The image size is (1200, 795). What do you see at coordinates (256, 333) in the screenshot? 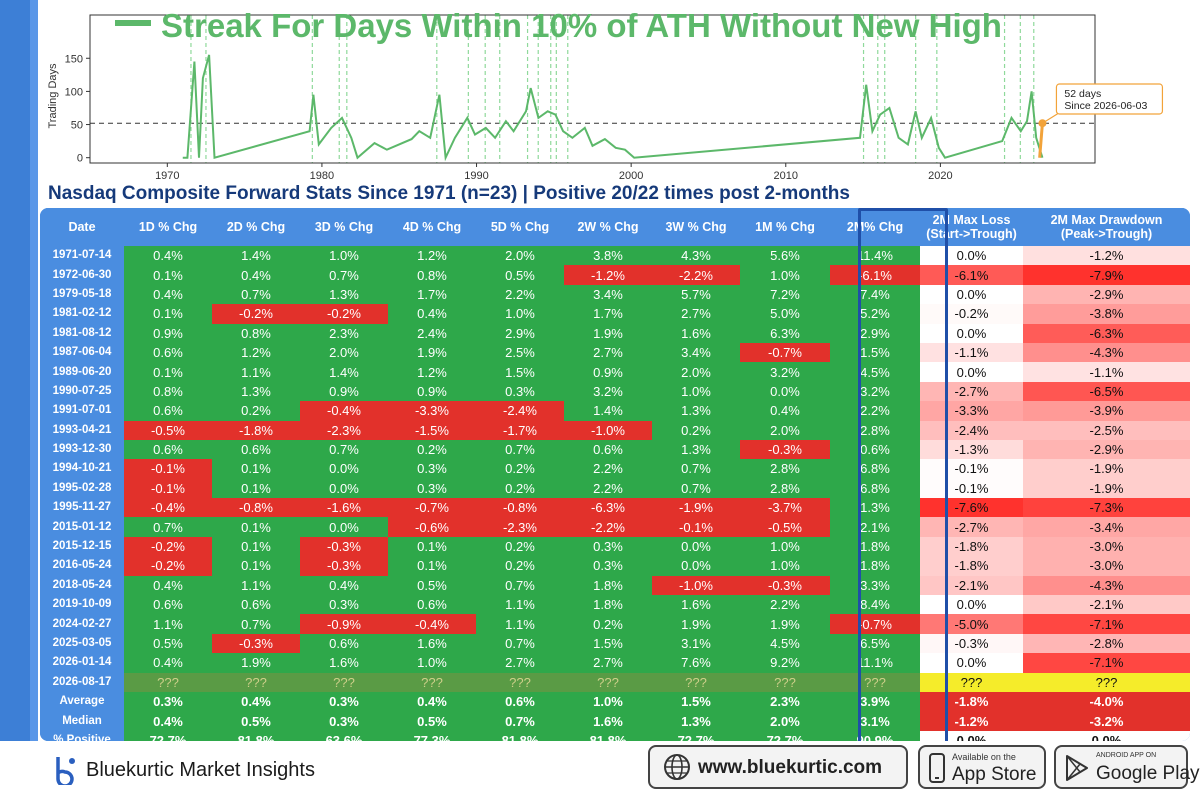
I see `value-cell: 0.8%` at bounding box center [256, 333].